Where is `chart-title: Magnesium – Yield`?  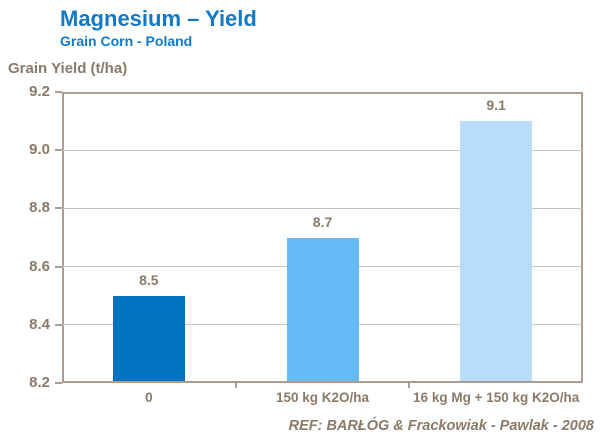
chart-title: Magnesium – Yield is located at coordinates (158, 18).